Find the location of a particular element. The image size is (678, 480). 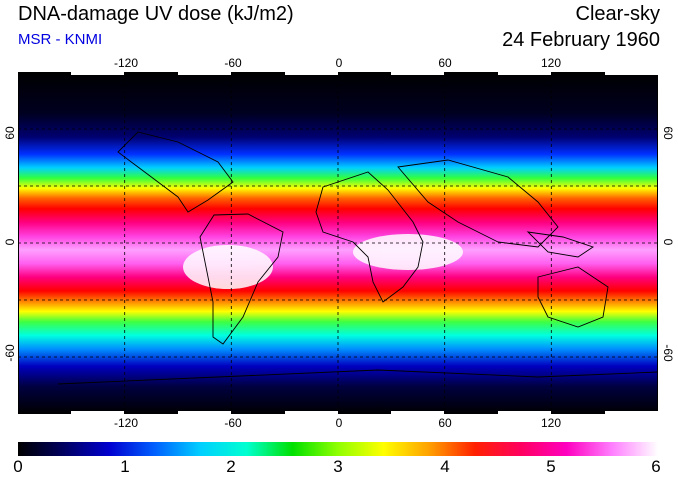

map-date: 24 February 1960 is located at coordinates (581, 40).